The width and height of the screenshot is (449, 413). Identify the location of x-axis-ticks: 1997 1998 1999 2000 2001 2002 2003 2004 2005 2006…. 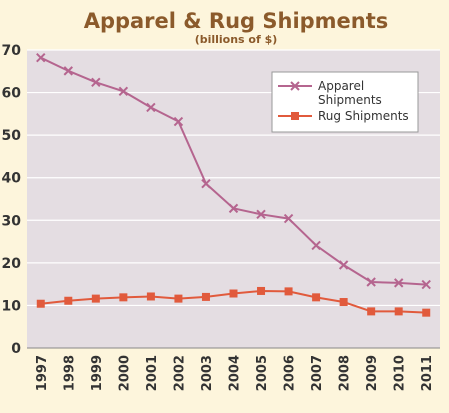
(235, 373).